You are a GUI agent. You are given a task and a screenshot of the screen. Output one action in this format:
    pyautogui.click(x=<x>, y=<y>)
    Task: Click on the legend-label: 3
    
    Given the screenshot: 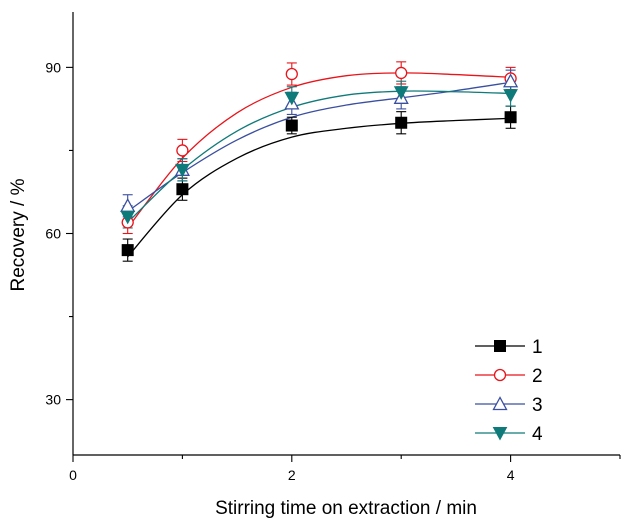 What is the action you would take?
    pyautogui.click(x=537, y=405)
    